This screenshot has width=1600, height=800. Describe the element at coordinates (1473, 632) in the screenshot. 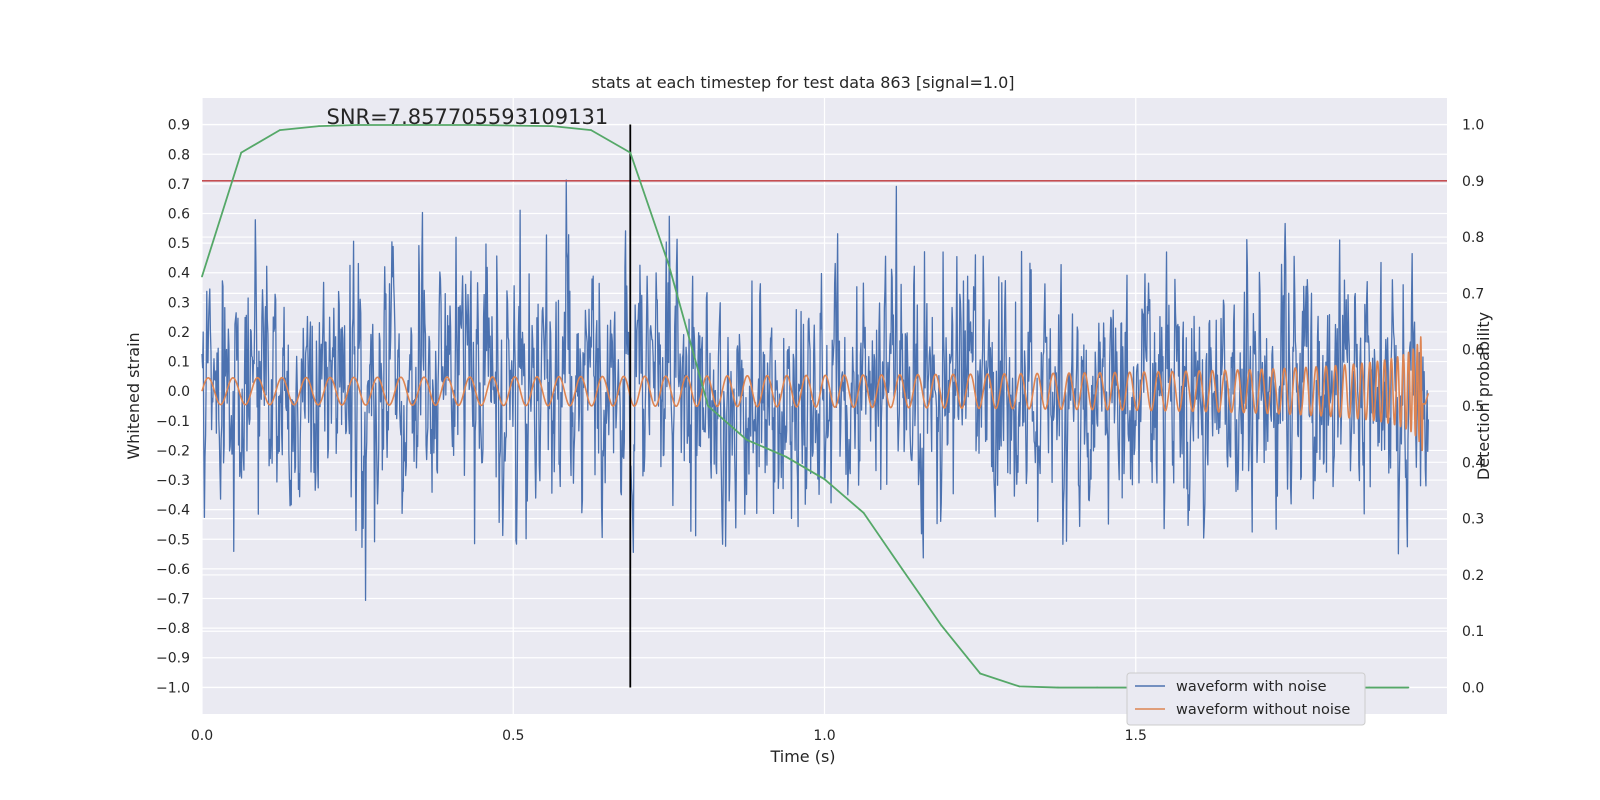

I see `y-right-tick-label: 0.1` at that location.